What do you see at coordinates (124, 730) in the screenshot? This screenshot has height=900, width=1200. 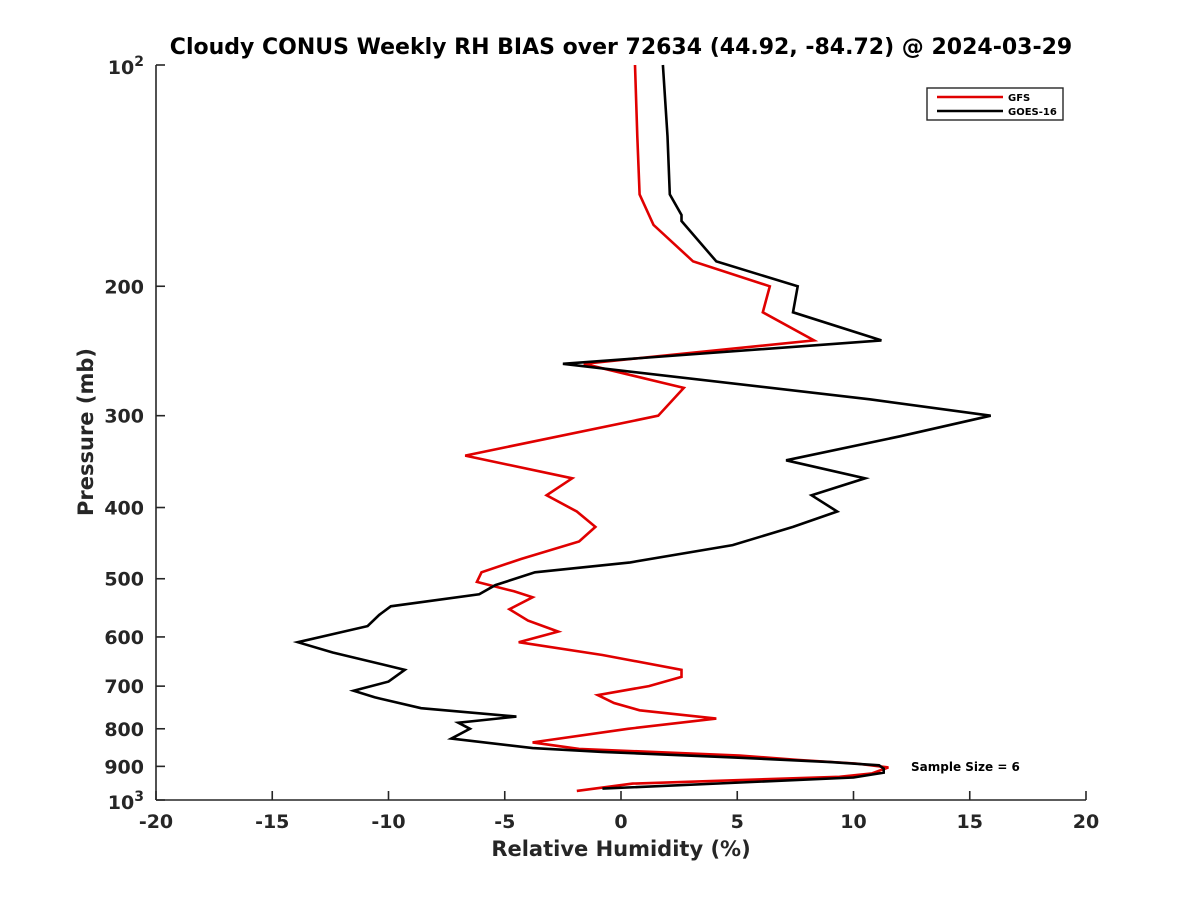 I see `y-tick-label: 800` at bounding box center [124, 730].